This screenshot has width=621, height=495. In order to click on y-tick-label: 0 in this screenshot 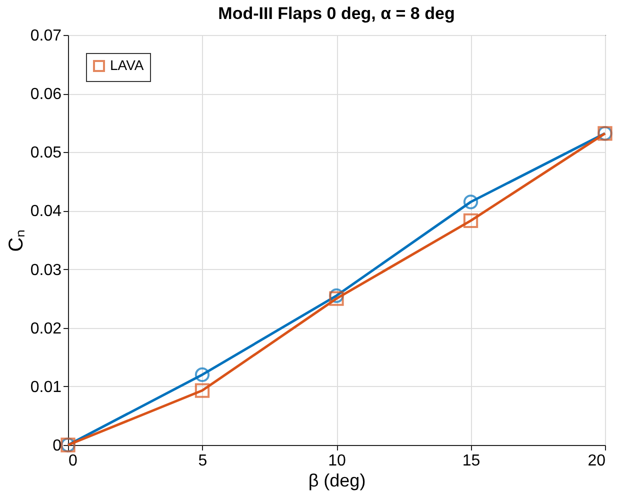, I will do `click(57, 446)`.